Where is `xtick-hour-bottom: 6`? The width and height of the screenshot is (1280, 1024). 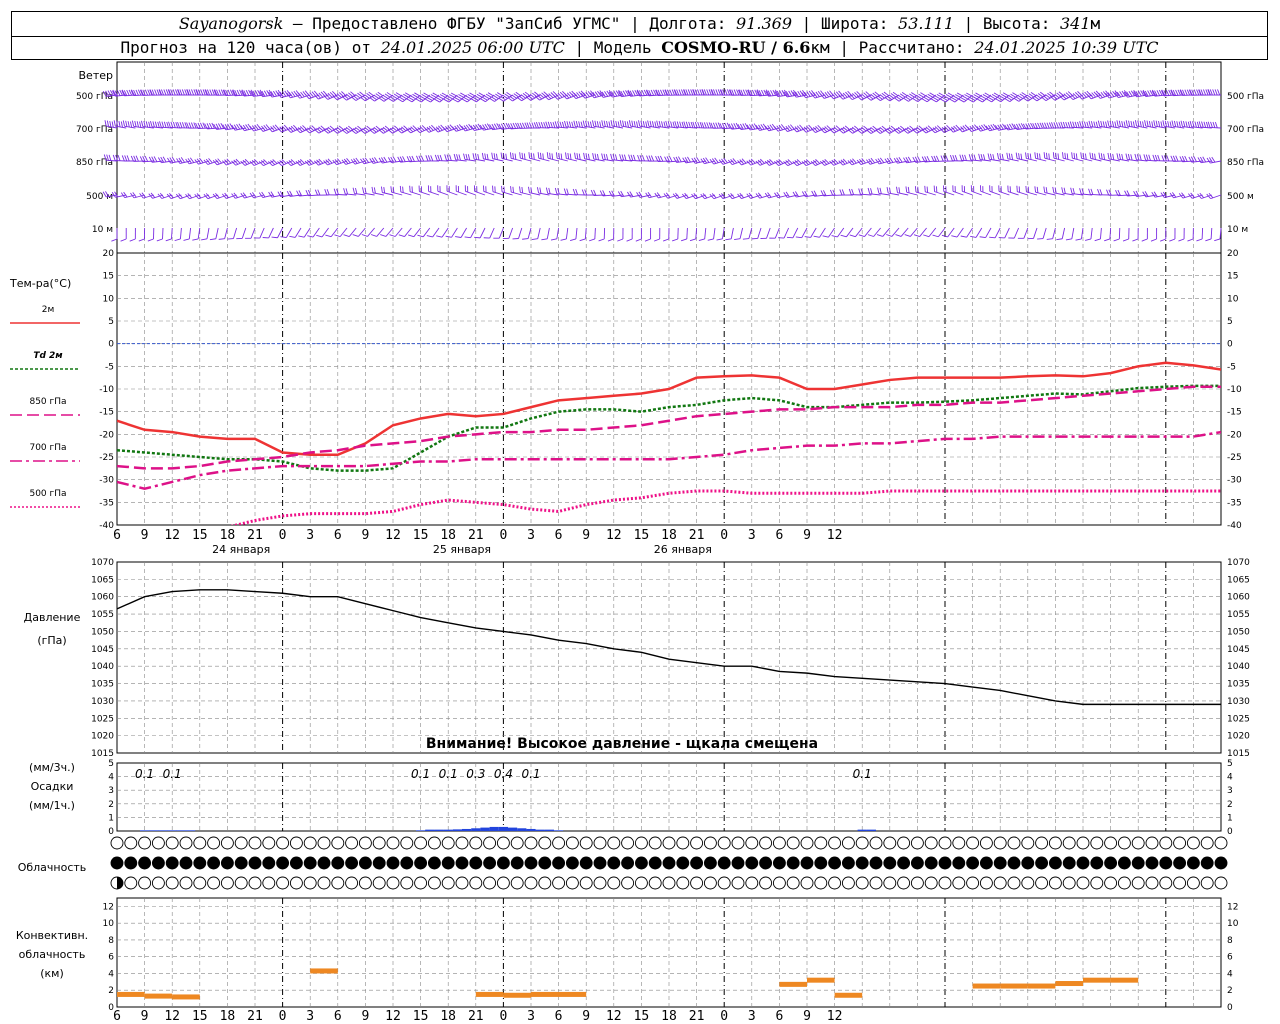 xtick-hour-bottom: 6 is located at coordinates (779, 1016).